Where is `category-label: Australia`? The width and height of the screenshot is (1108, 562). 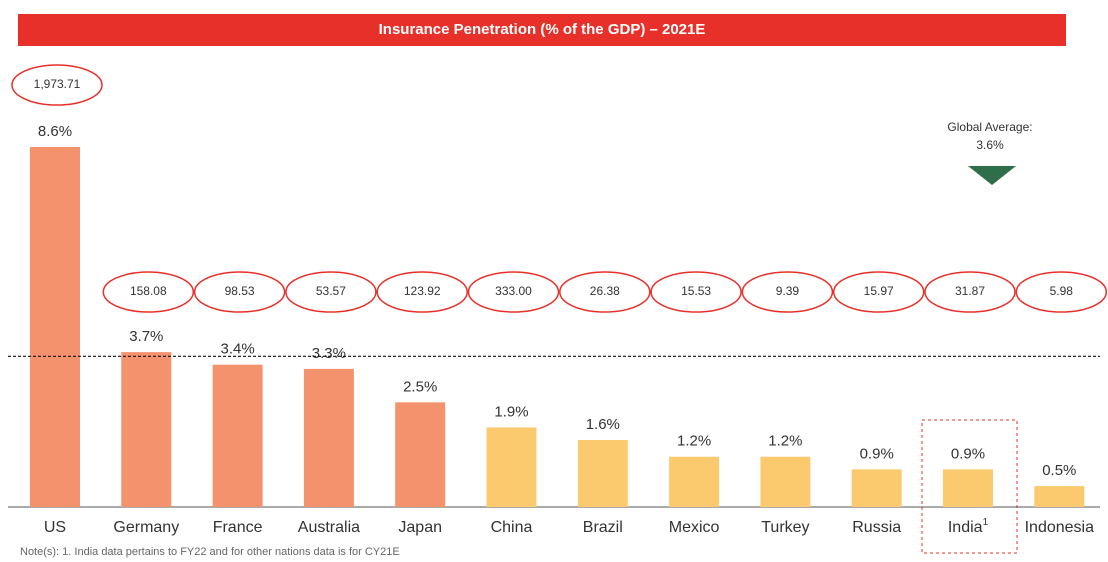 category-label: Australia is located at coordinates (329, 527).